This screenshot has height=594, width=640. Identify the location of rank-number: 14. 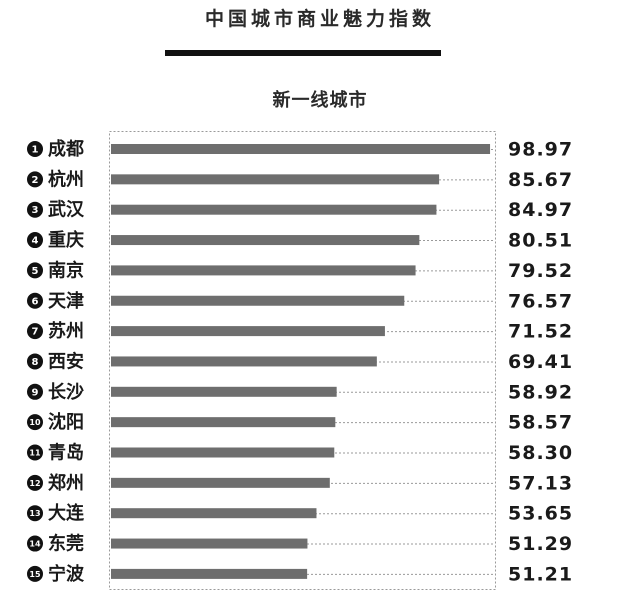
(35, 544).